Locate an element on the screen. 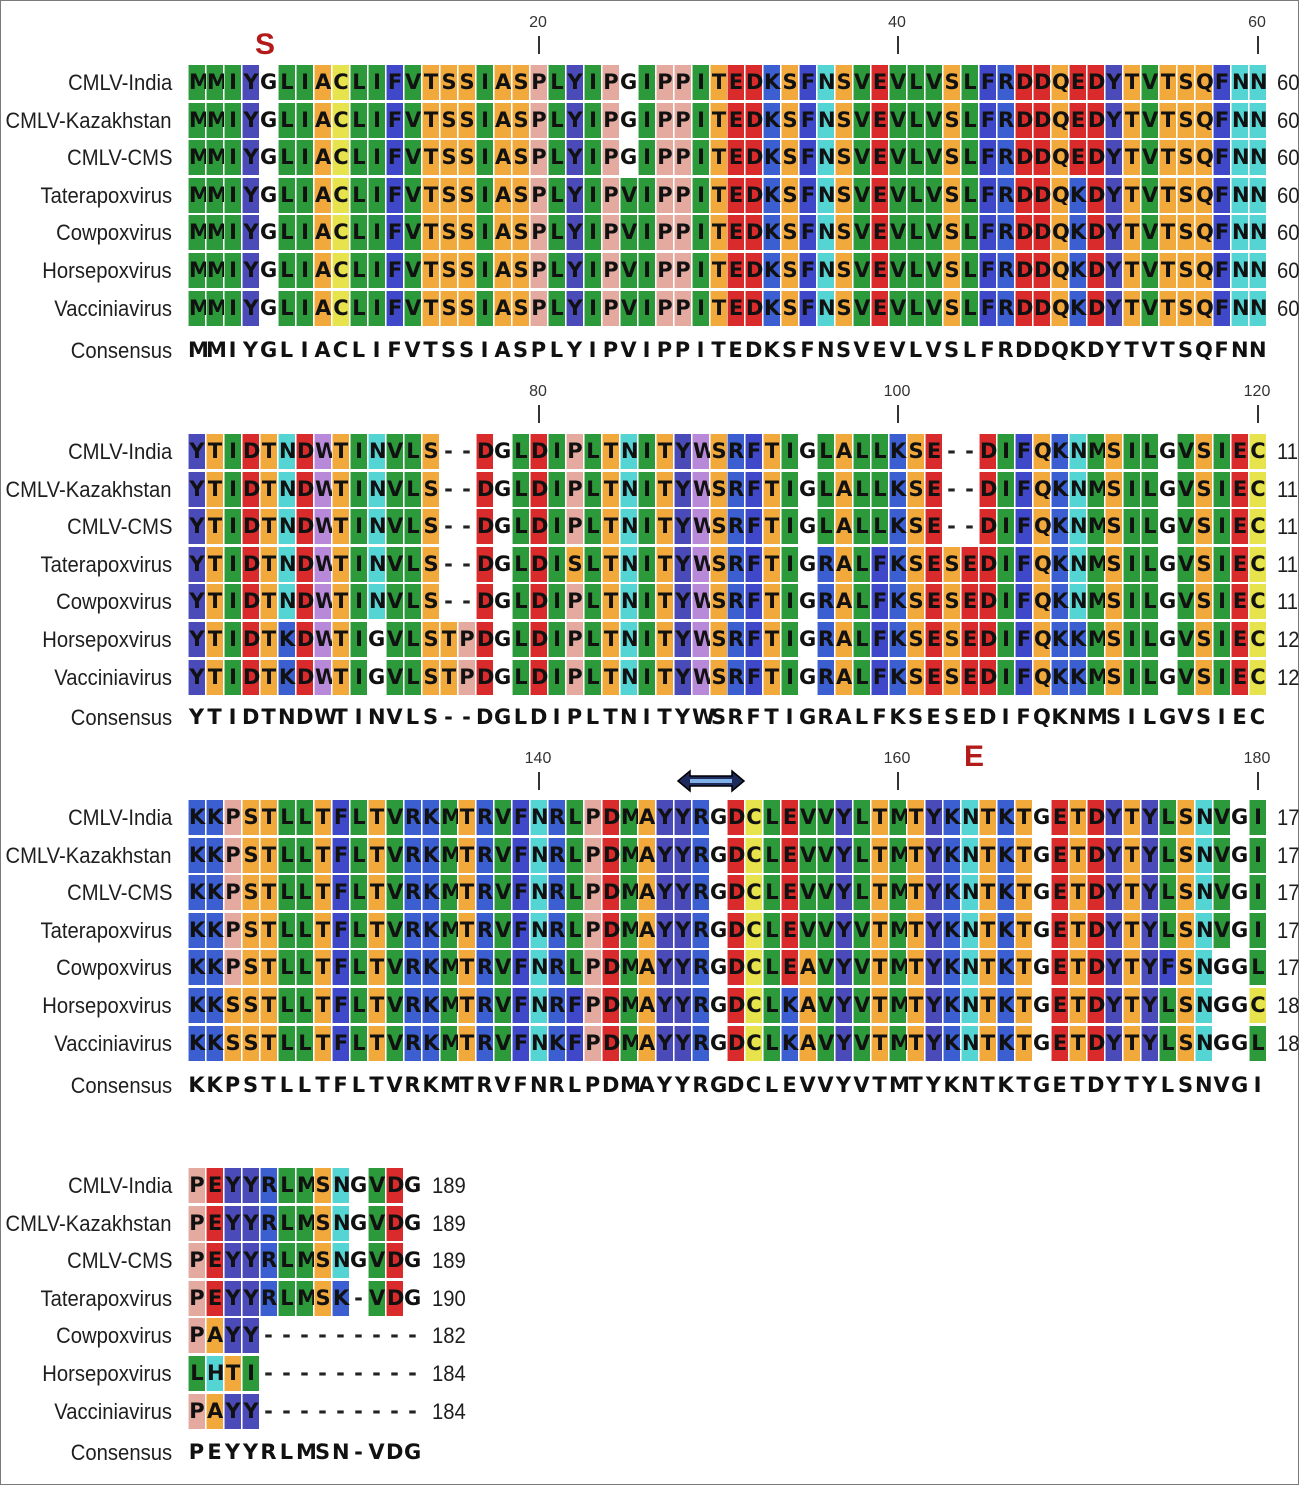  sequence-name: Taterapoxvirus is located at coordinates (106, 564).